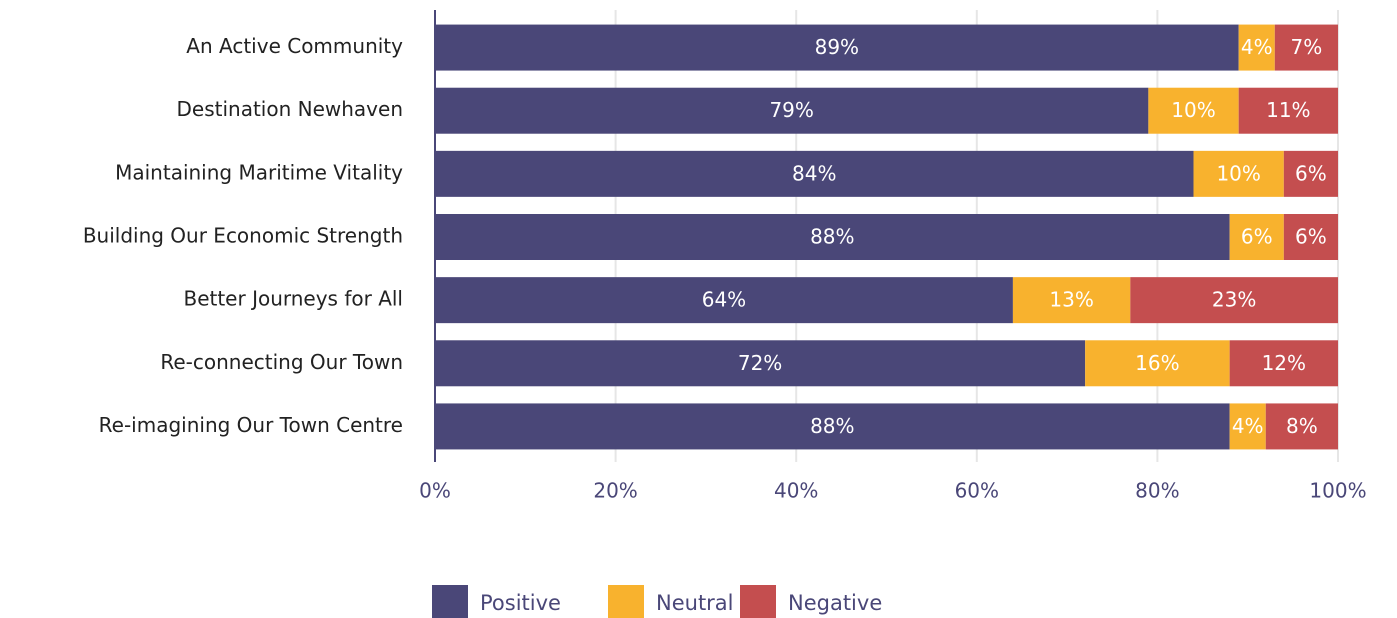  Describe the element at coordinates (259, 172) in the screenshot. I see `category-label: Maintaining Maritime Vitality` at that location.